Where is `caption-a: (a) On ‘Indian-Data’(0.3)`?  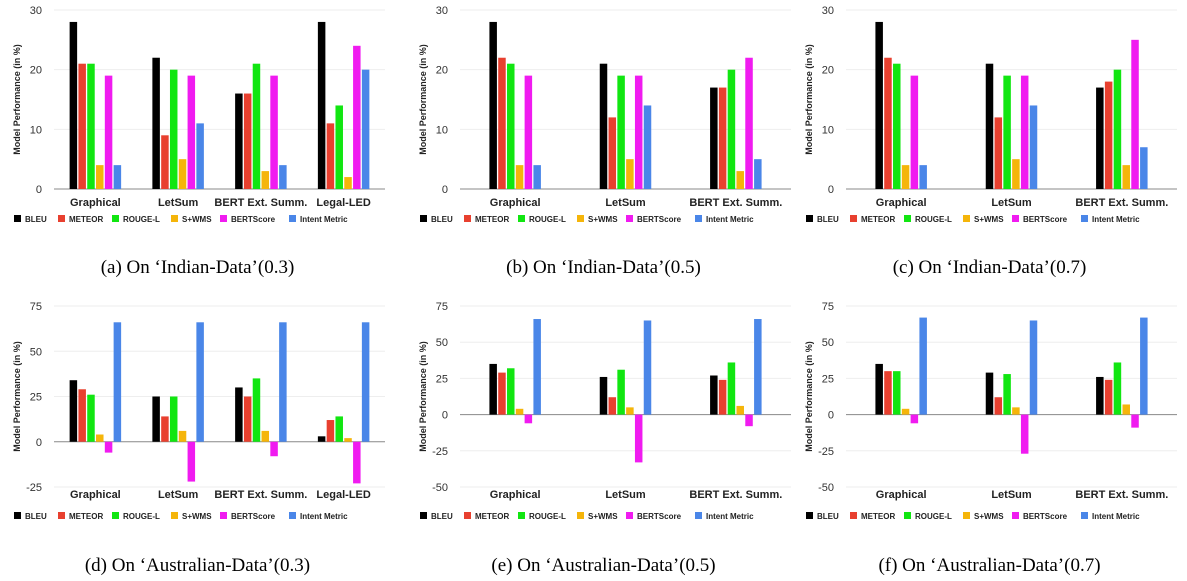
caption-a: (a) On ‘Indian-Data’(0.3) is located at coordinates (197, 267).